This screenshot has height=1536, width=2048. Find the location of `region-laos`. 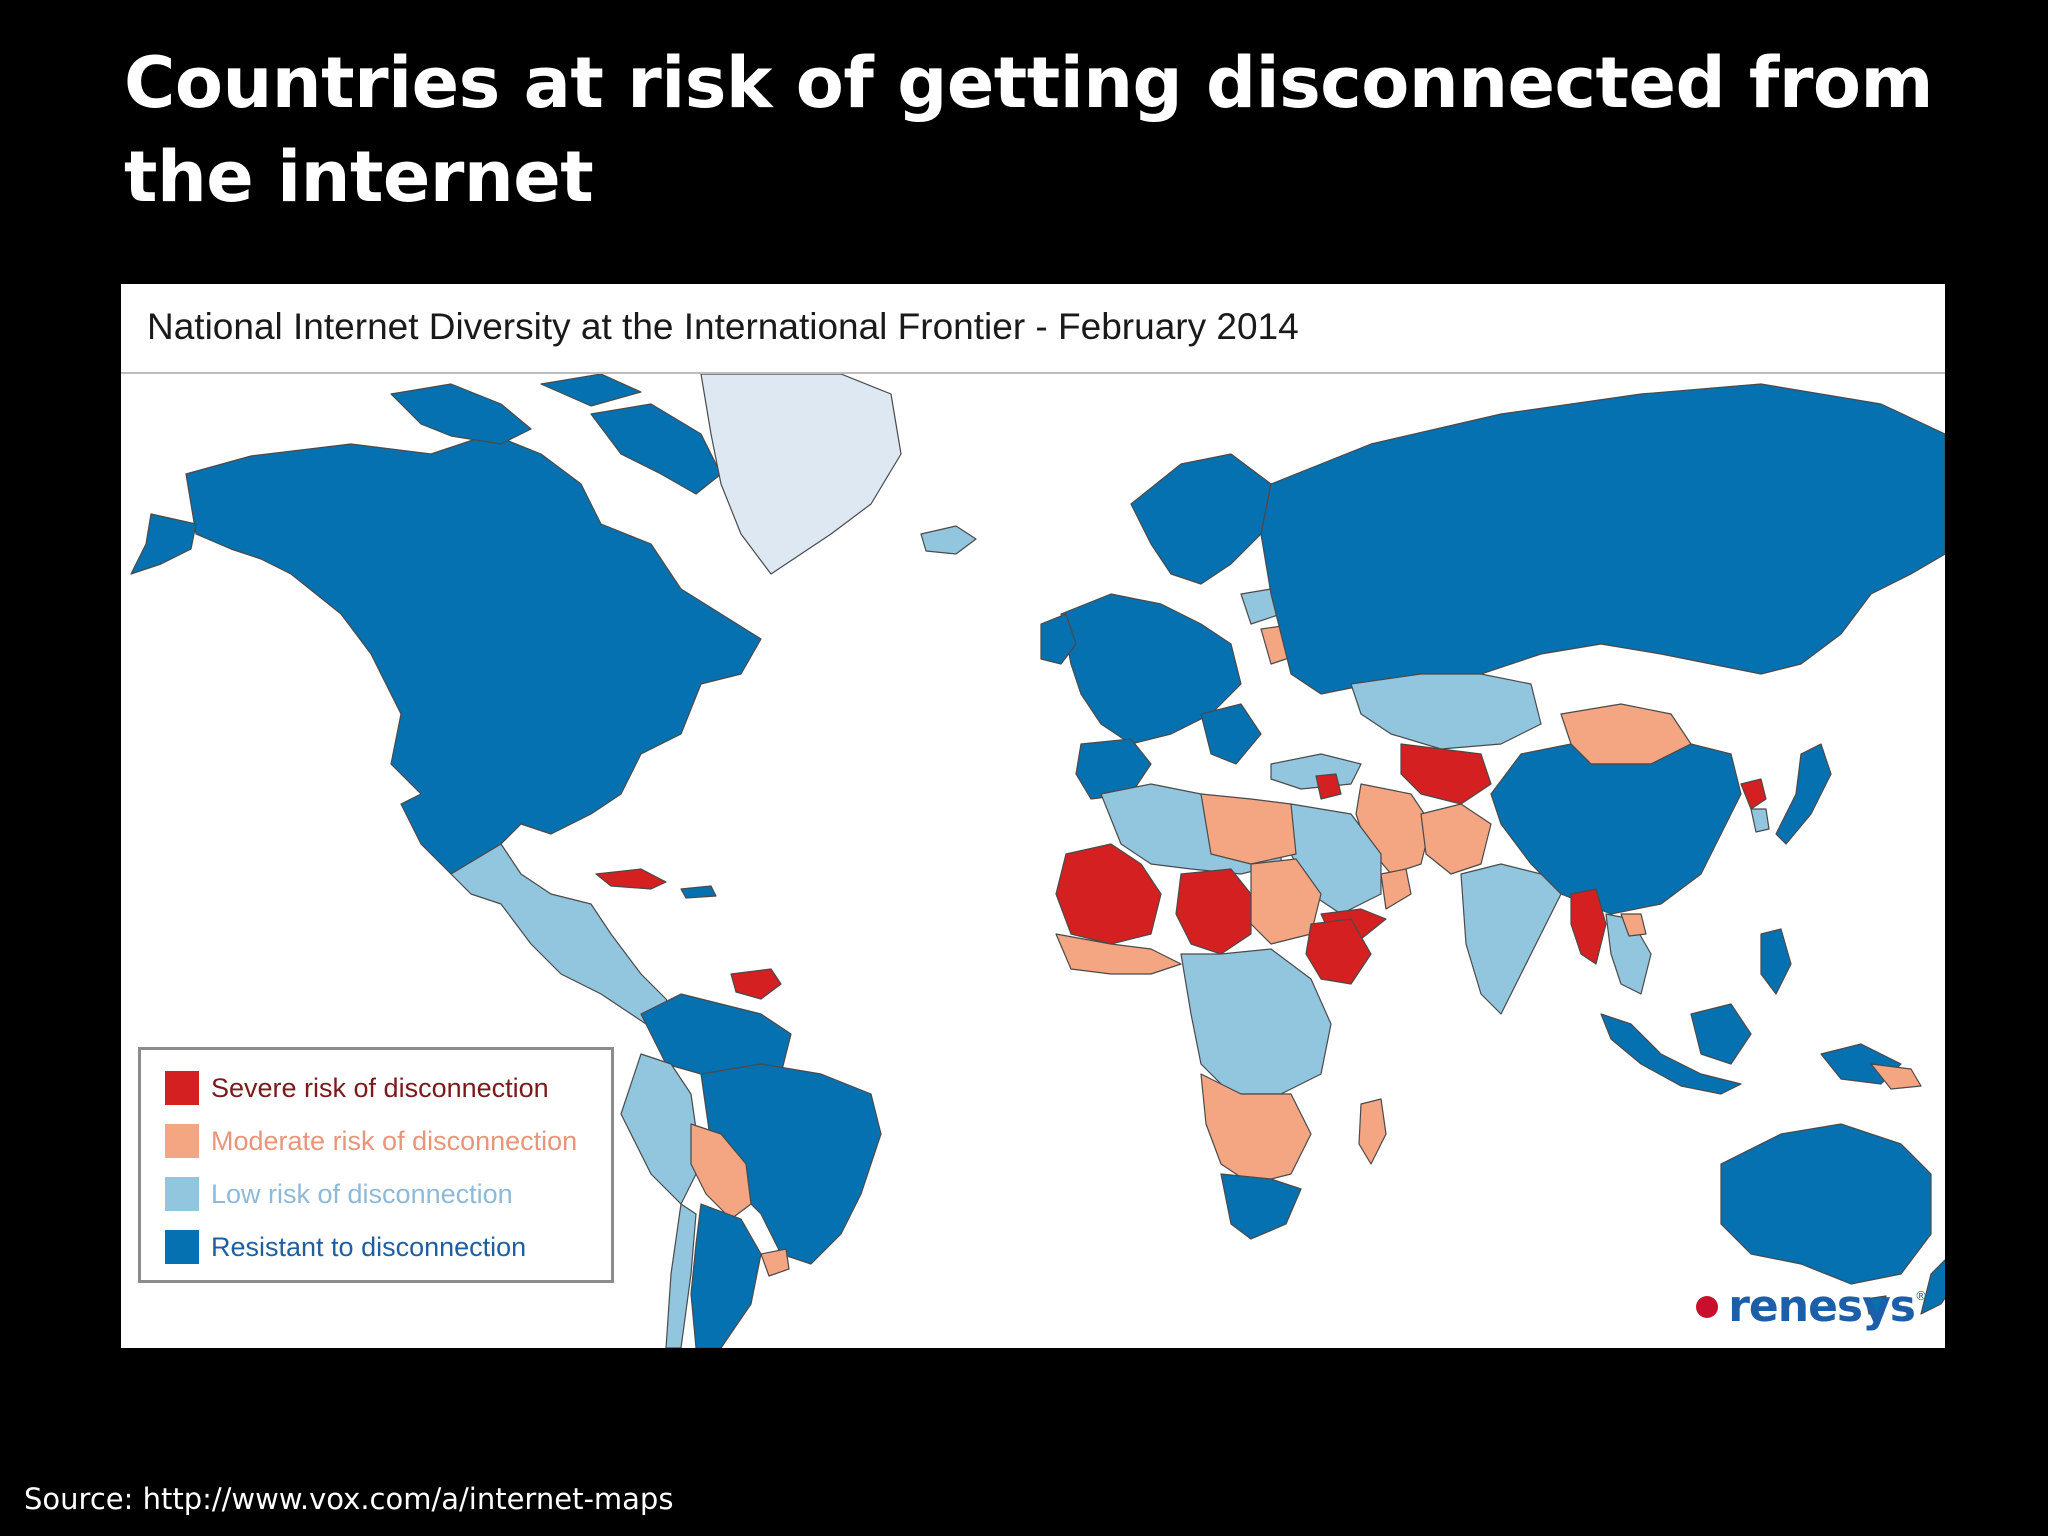

region-laos is located at coordinates (1633, 925).